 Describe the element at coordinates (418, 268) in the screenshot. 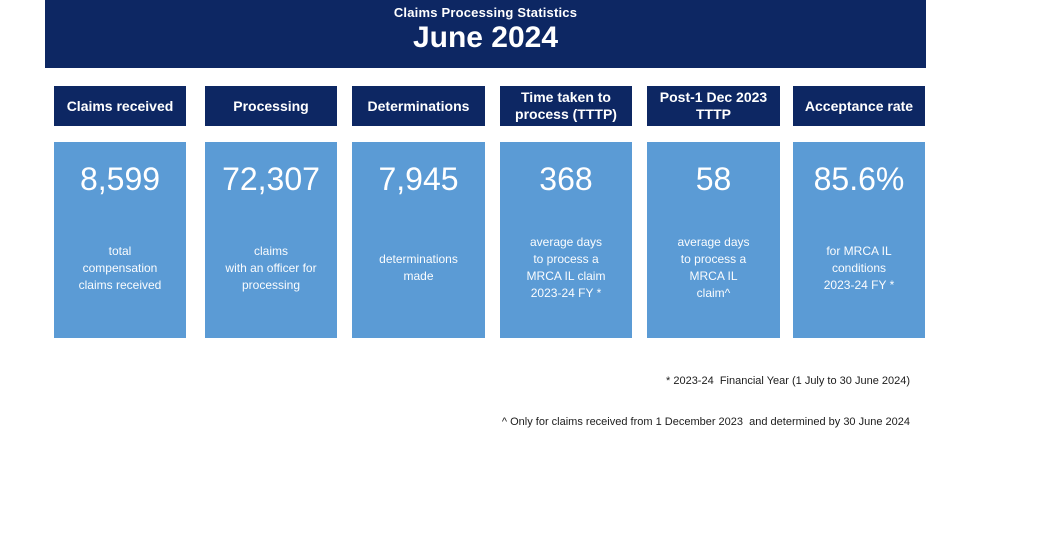

I see `stat-description: determinations made` at that location.